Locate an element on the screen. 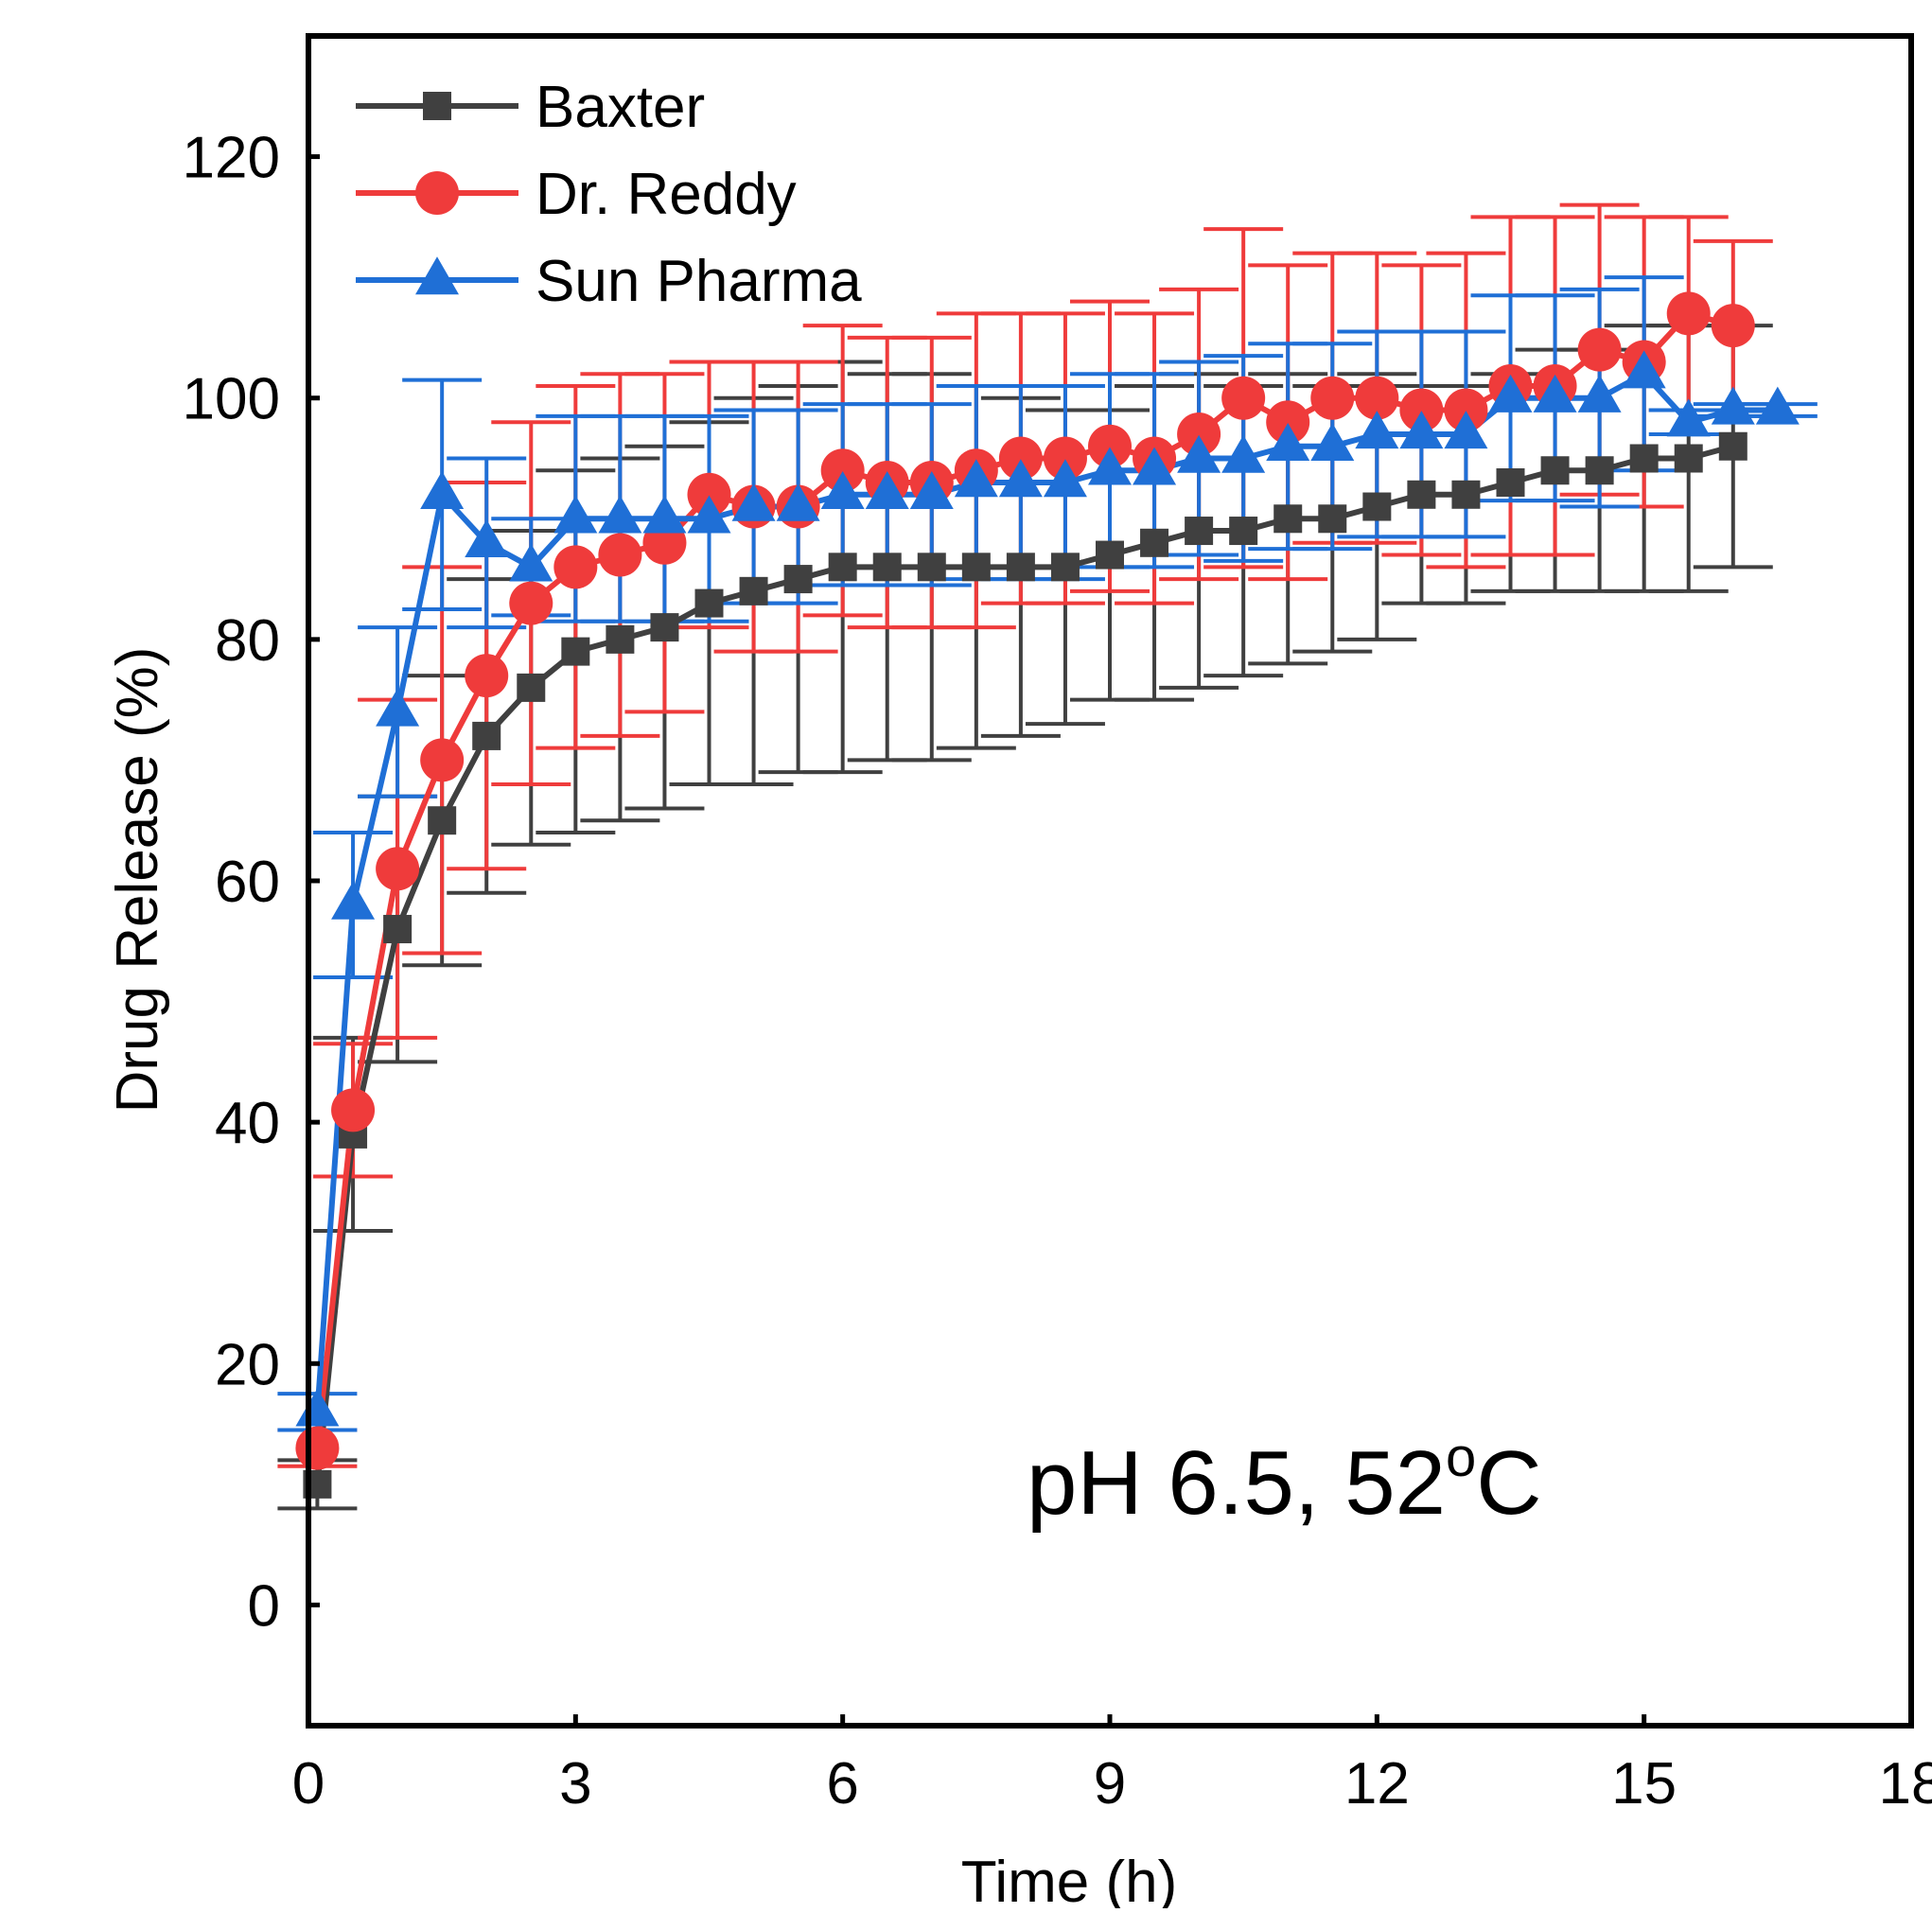 This screenshot has width=1932, height=1913. legend-marker-dr-reddy is located at coordinates (437, 193).